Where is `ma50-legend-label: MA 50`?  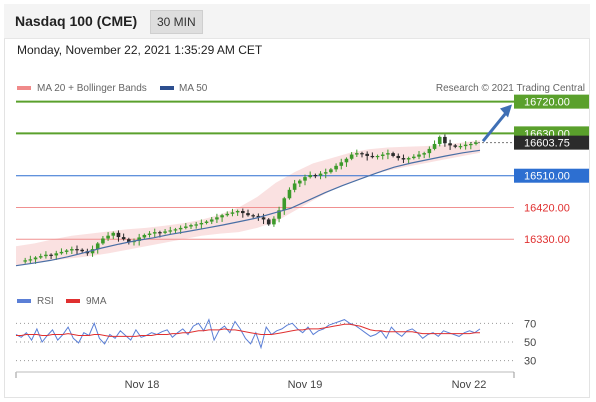
ma50-legend-label: MA 50 is located at coordinates (193, 88).